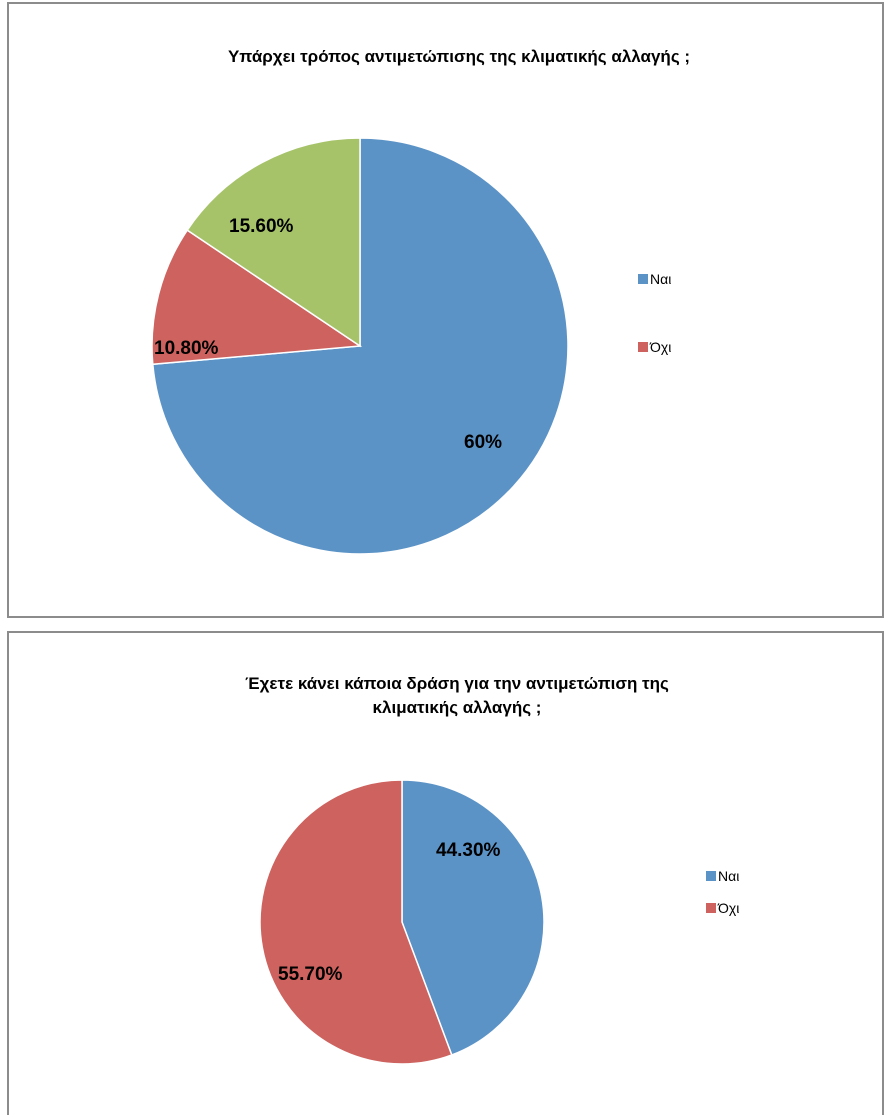 This screenshot has width=884, height=1115. What do you see at coordinates (310, 974) in the screenshot?
I see `slice-label-1: 55.70%` at bounding box center [310, 974].